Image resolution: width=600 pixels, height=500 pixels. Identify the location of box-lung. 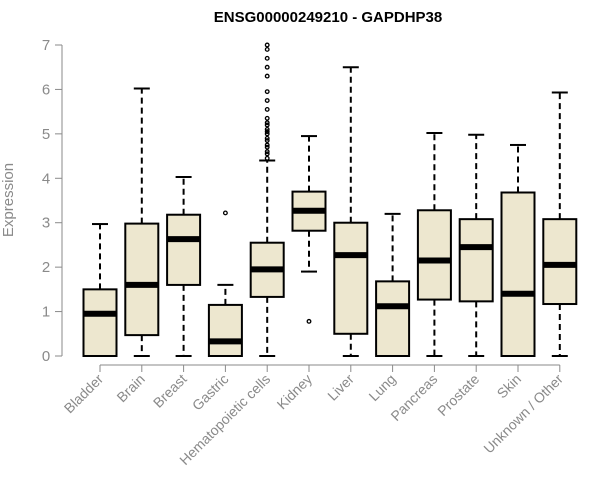
(393, 284).